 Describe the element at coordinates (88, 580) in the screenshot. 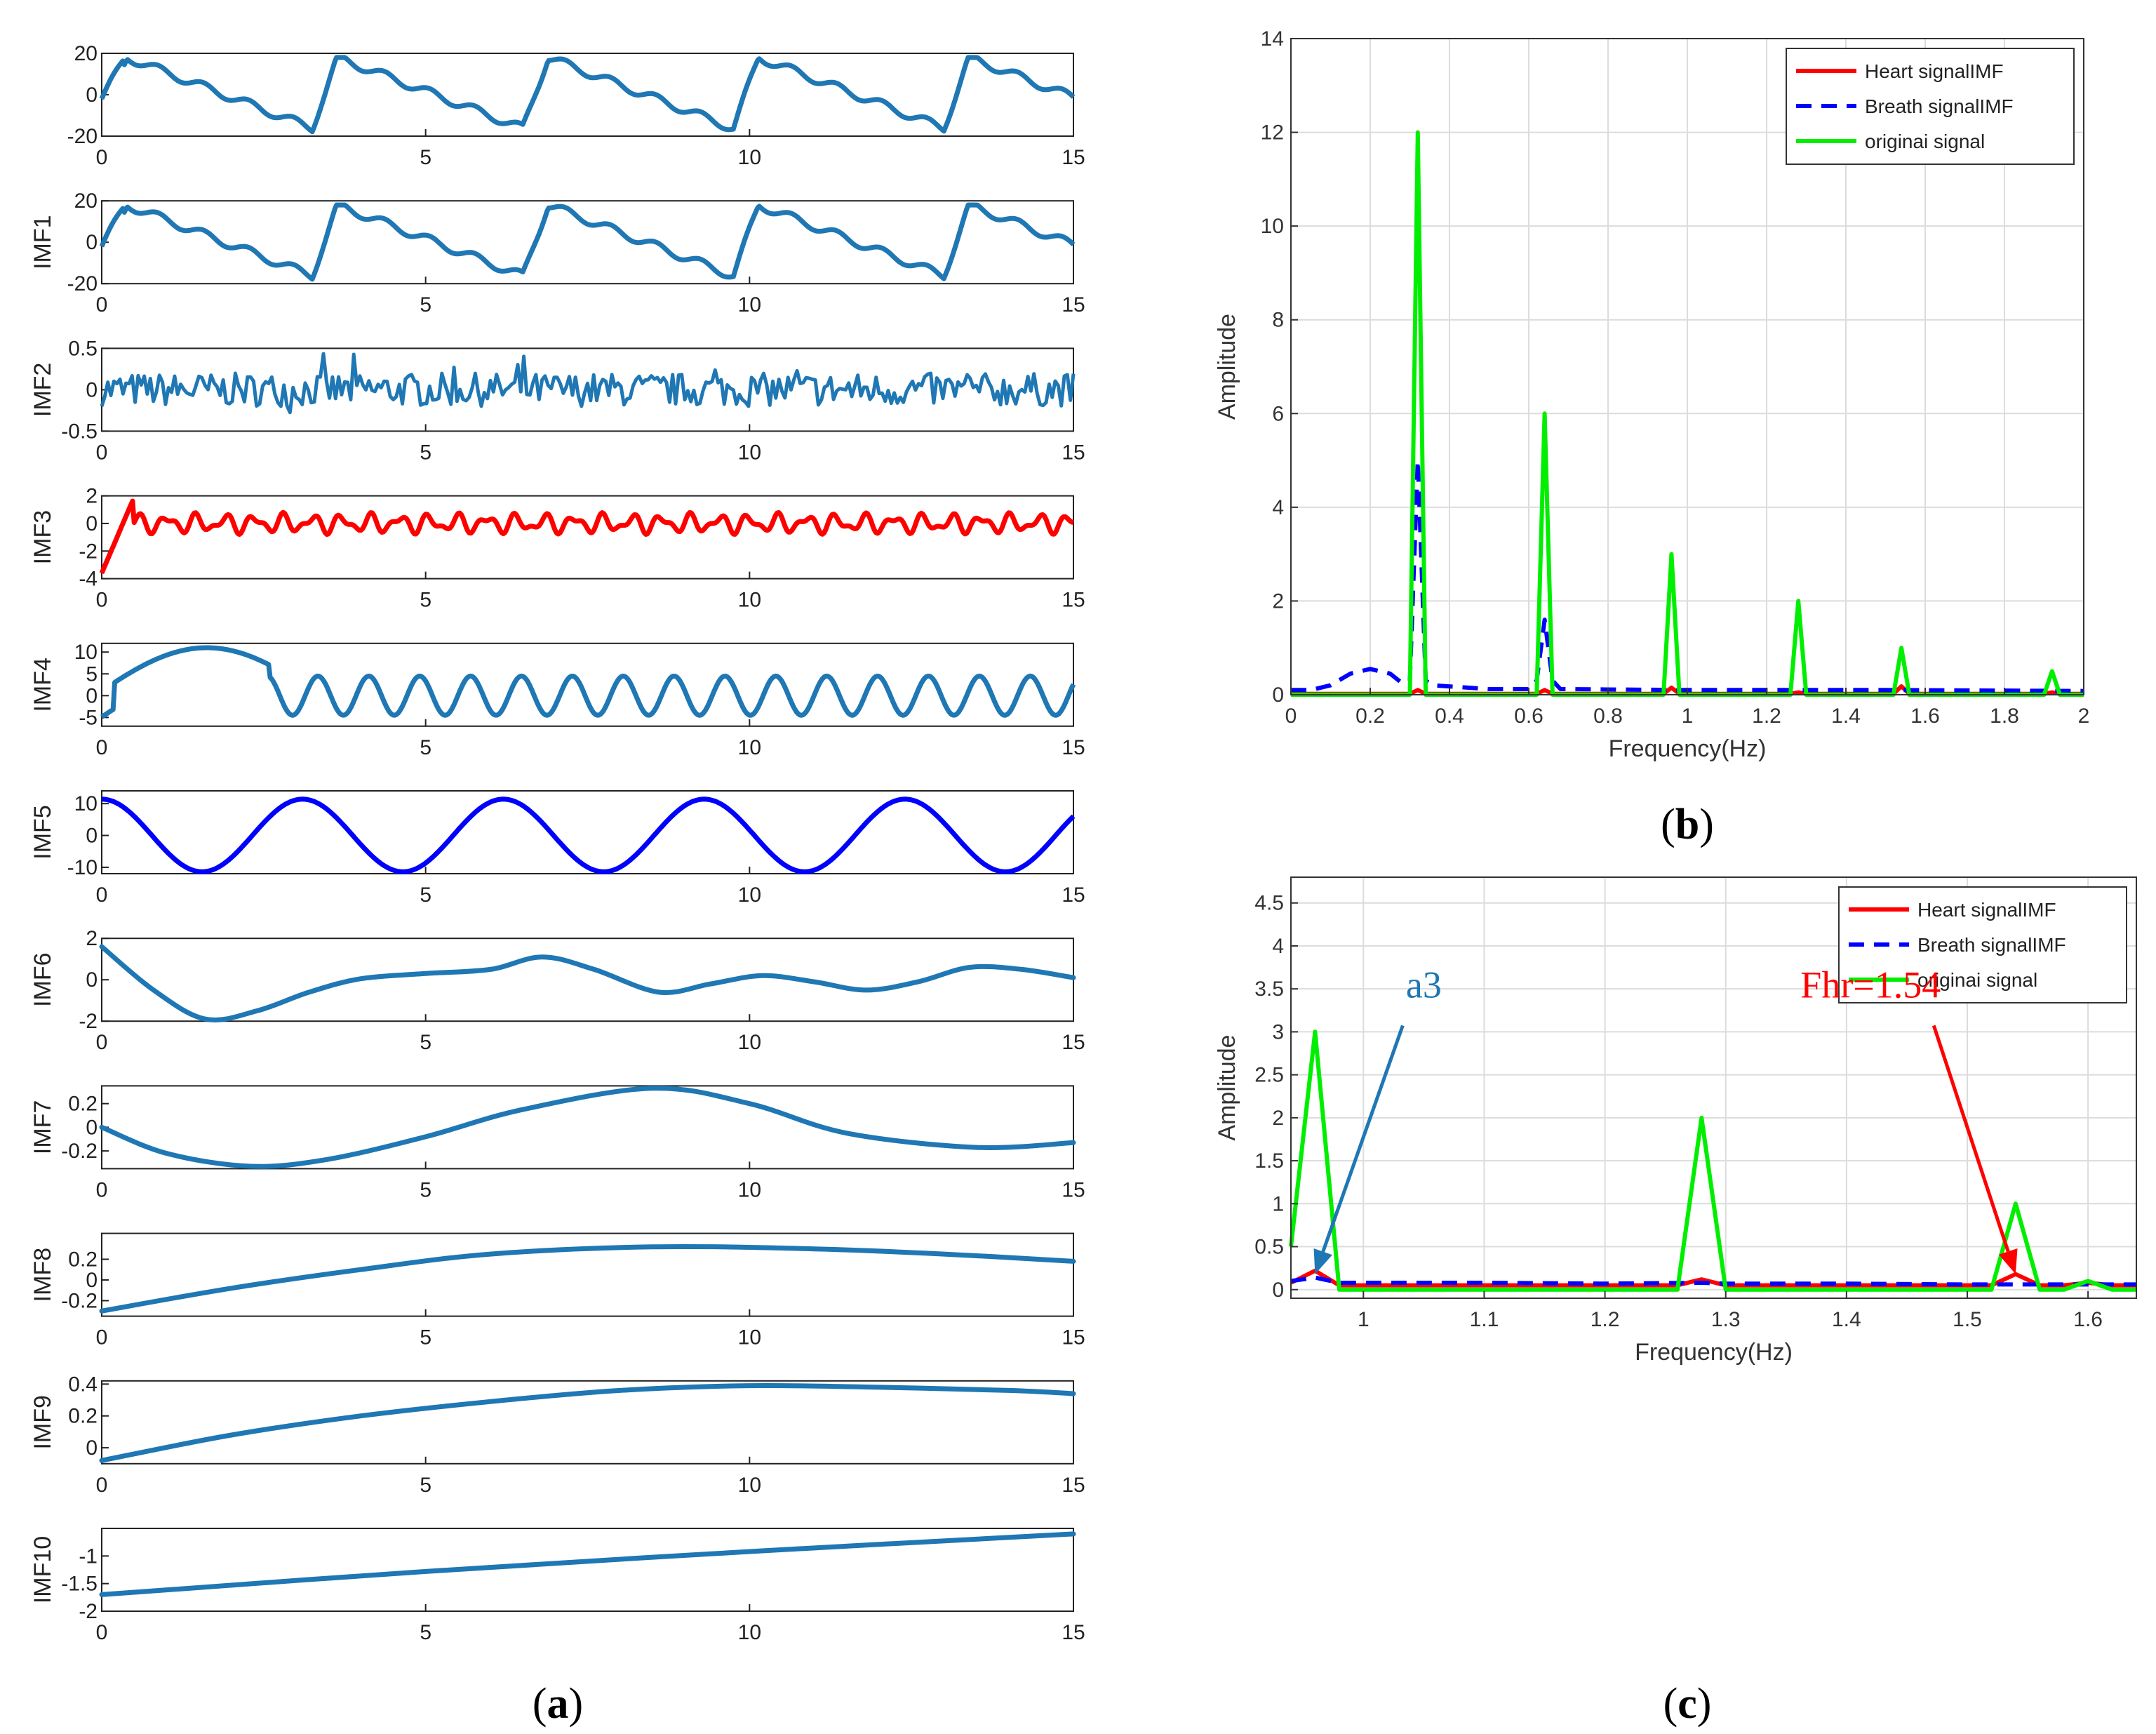

I see `y-tick-label: -4` at that location.